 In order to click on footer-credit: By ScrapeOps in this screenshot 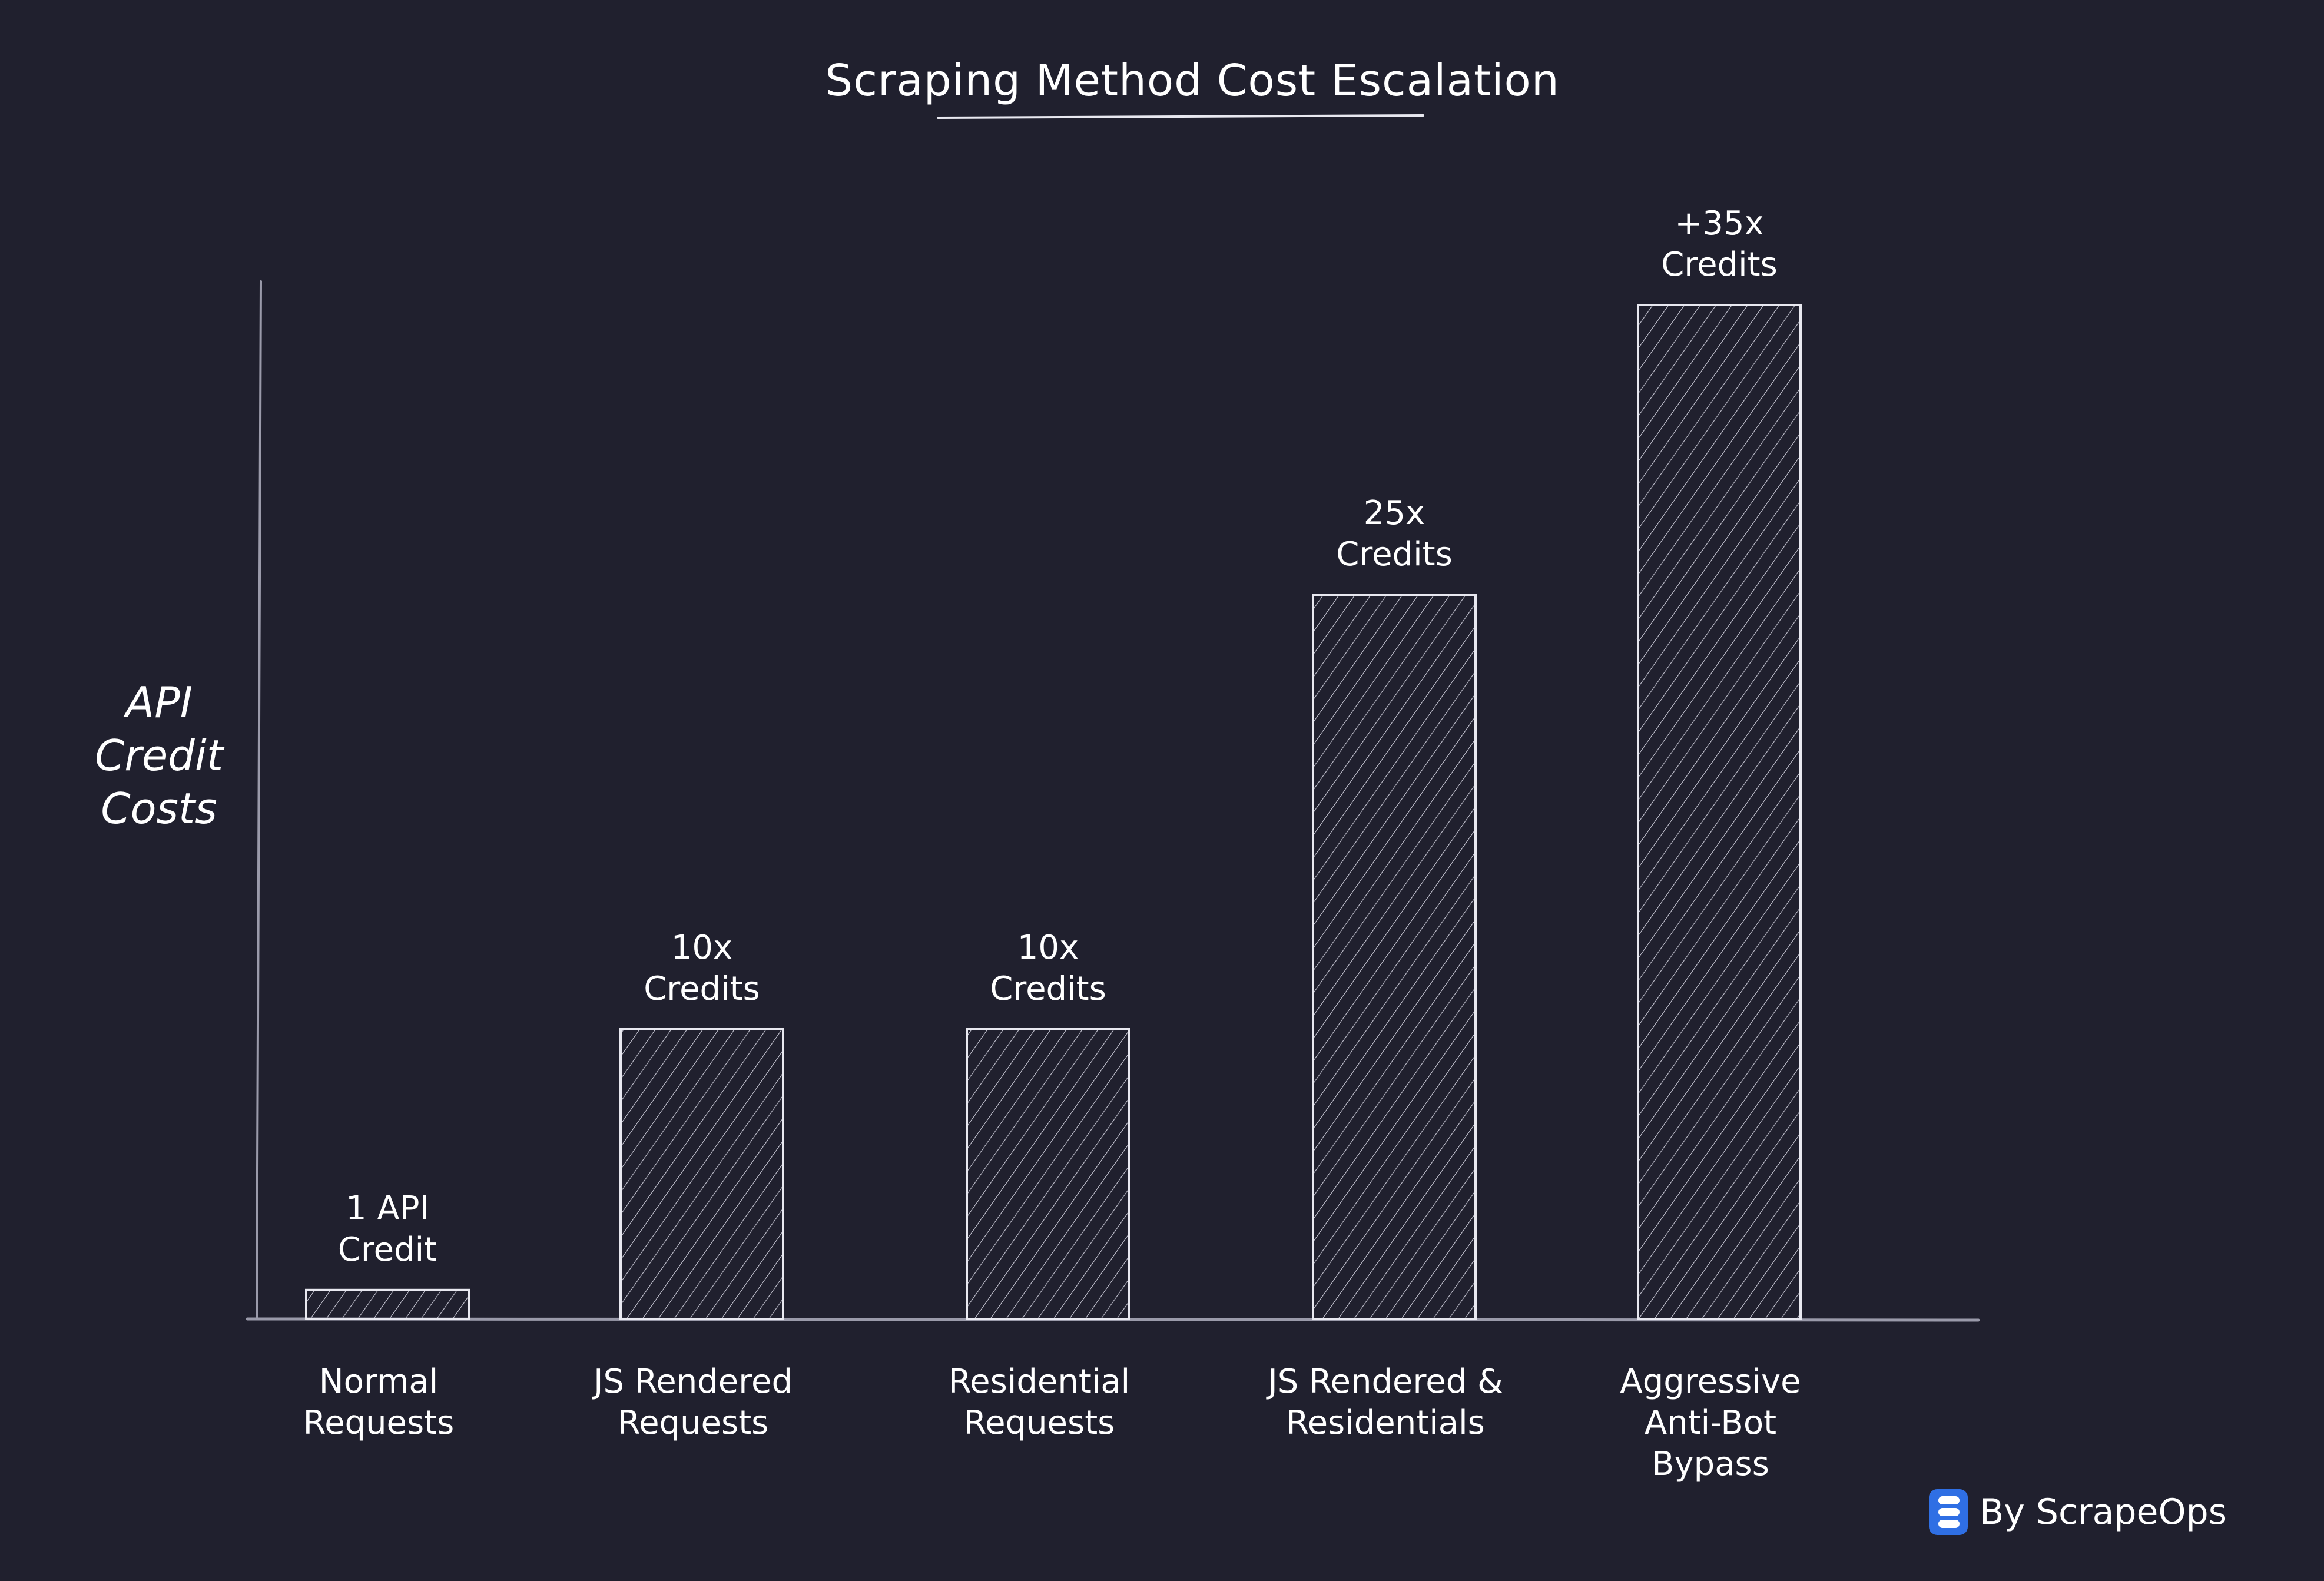, I will do `click(2078, 1512)`.